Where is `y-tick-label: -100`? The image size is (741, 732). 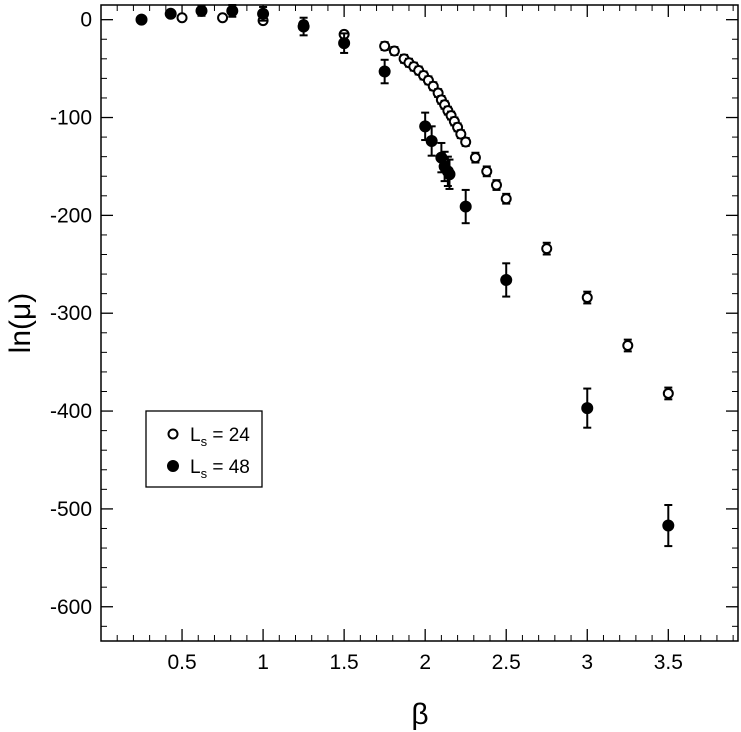
y-tick-label: -100 is located at coordinates (71, 118).